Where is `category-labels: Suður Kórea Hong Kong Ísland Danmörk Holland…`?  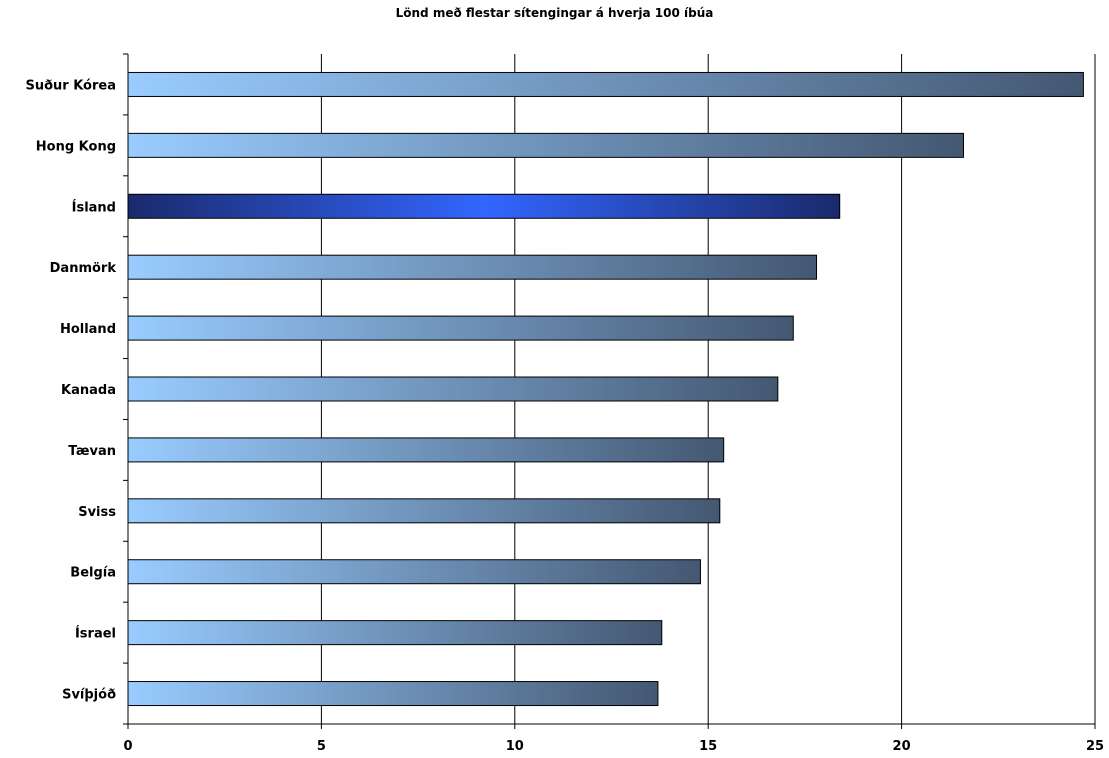 category-labels: Suður Kórea Hong Kong Ísland Danmörk Holland… is located at coordinates (70, 390).